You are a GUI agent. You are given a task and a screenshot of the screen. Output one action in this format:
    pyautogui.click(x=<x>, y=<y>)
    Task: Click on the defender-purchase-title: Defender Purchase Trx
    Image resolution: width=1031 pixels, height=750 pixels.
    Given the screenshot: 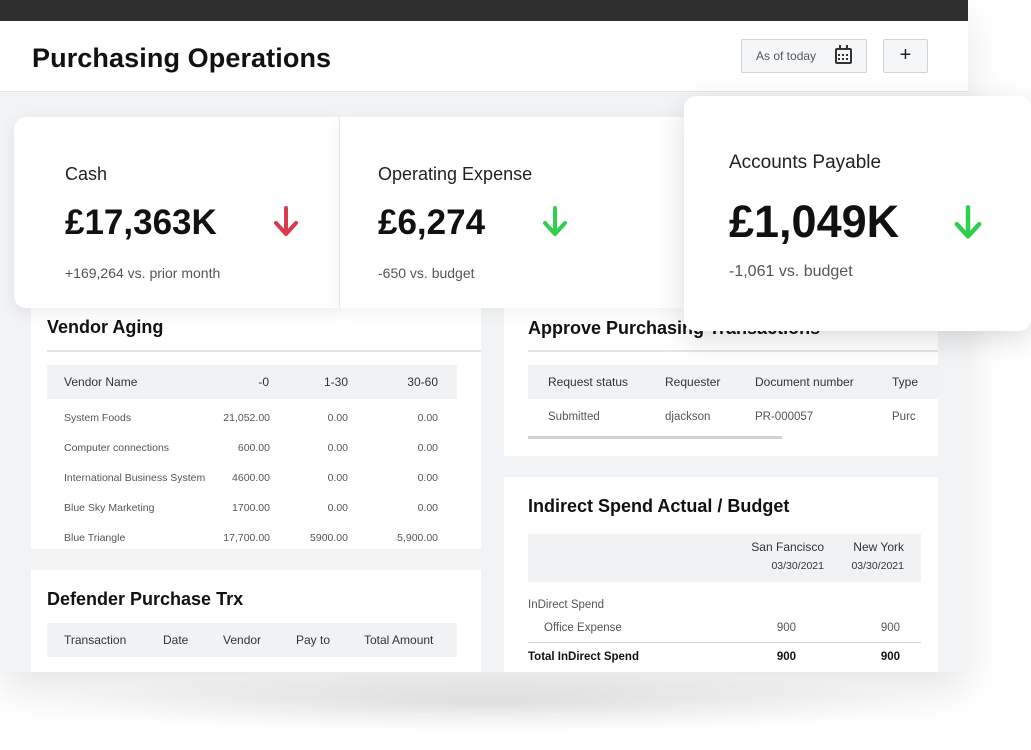 What is the action you would take?
    pyautogui.click(x=145, y=599)
    